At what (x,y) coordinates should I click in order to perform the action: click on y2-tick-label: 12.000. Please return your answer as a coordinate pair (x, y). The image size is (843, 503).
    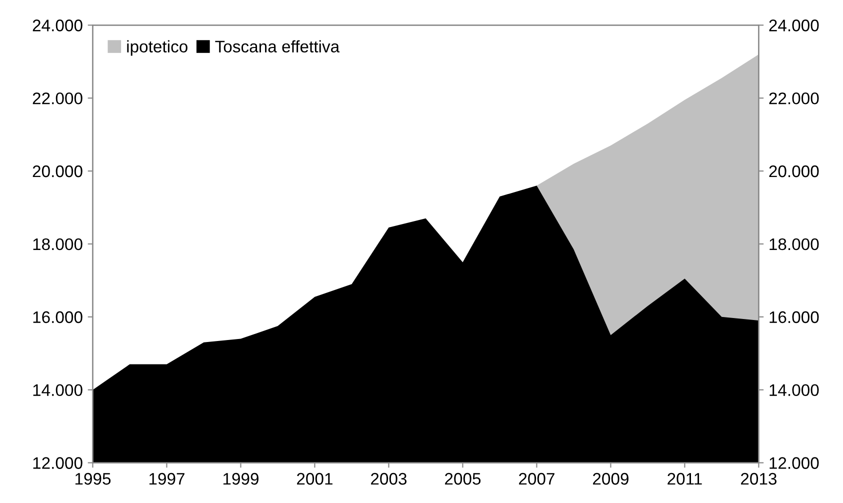
    Looking at the image, I should click on (794, 463).